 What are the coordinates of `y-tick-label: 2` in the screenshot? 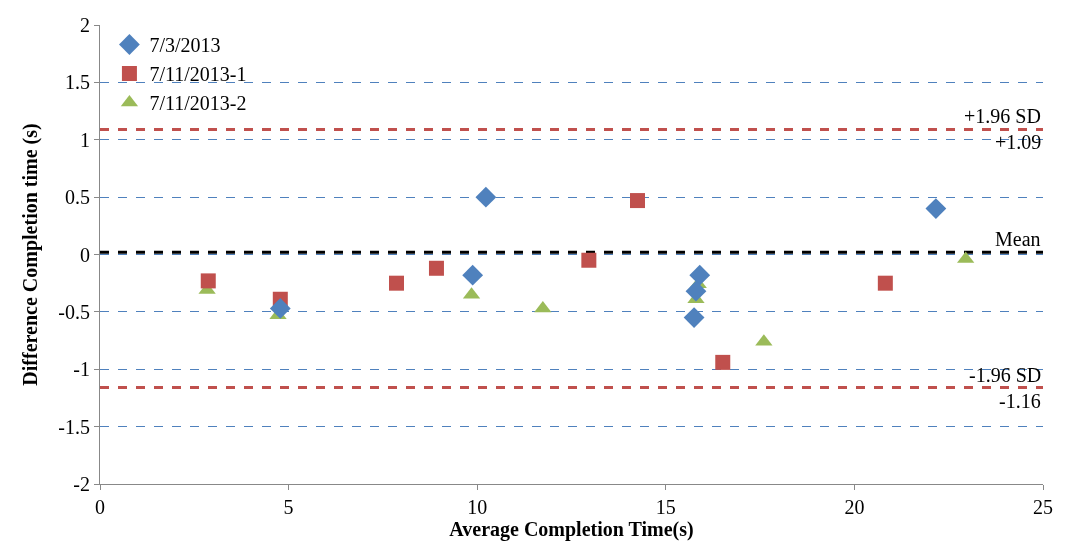 It's located at (85, 25).